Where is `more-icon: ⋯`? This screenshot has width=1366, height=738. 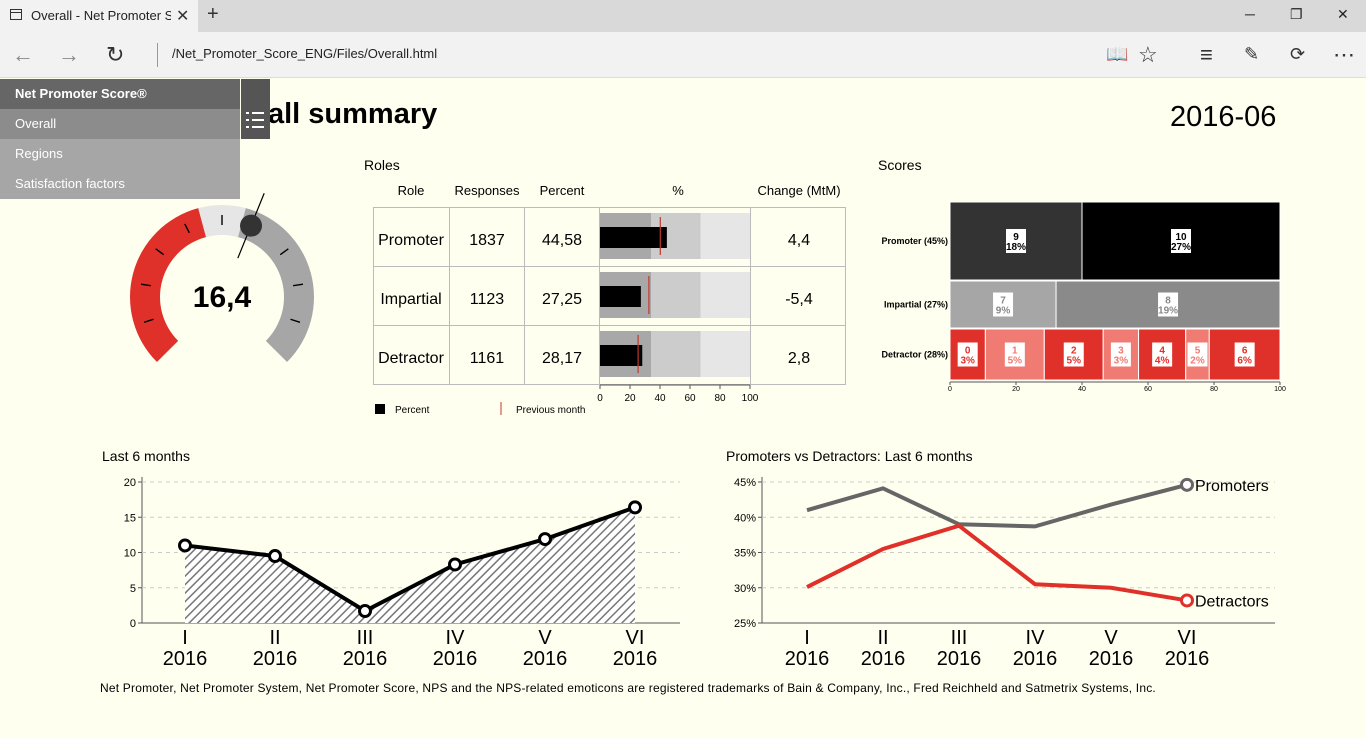 more-icon: ⋯ is located at coordinates (1344, 54).